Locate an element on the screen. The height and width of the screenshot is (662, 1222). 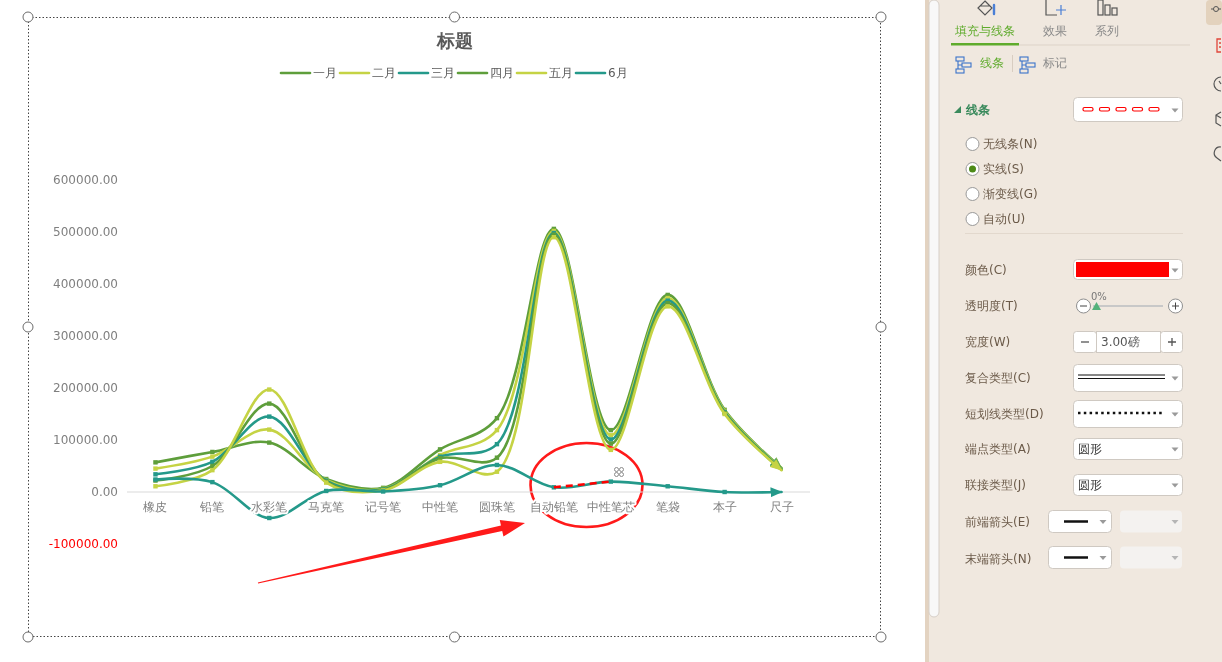
text: 短划线类型(D) is located at coordinates (1004, 414).